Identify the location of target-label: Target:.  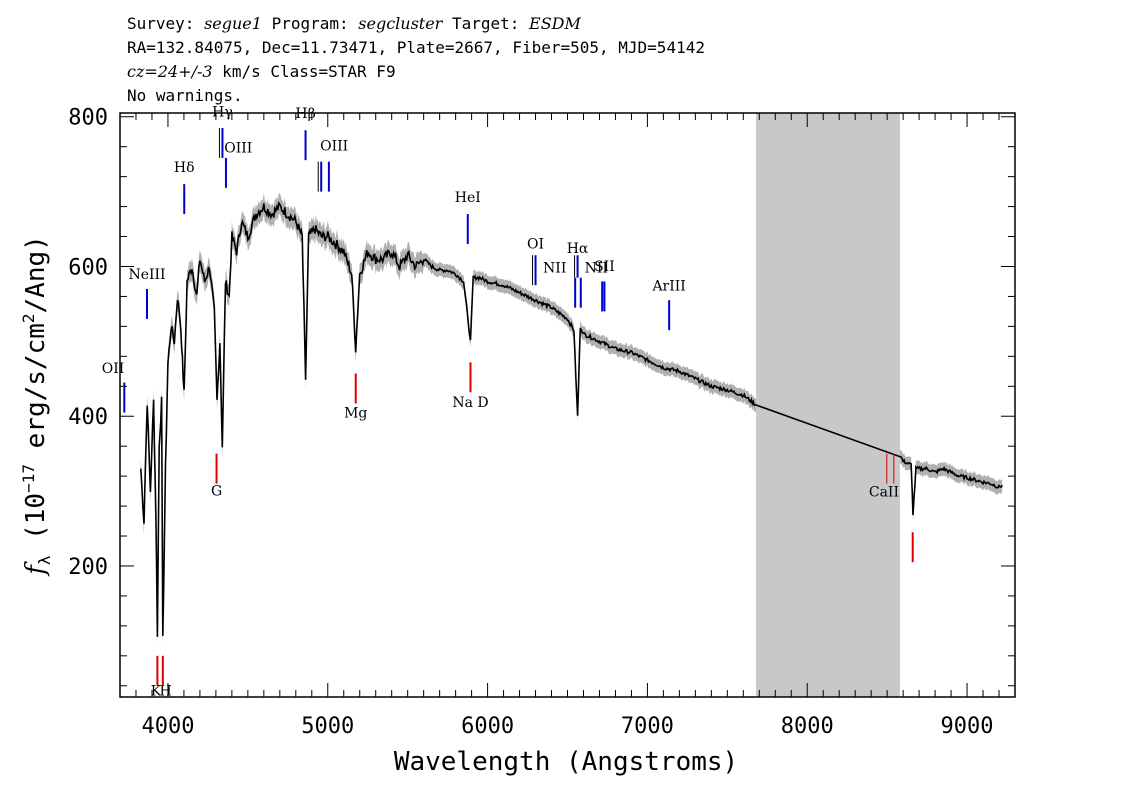
(486, 23).